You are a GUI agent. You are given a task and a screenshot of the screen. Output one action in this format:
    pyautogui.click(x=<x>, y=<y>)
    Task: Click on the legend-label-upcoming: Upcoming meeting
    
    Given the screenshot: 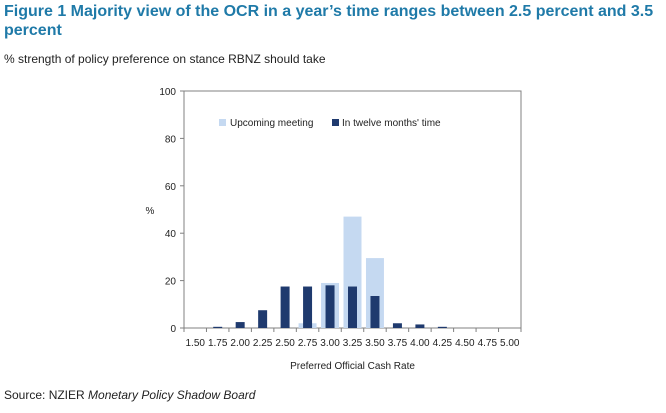 What is the action you would take?
    pyautogui.click(x=271, y=123)
    